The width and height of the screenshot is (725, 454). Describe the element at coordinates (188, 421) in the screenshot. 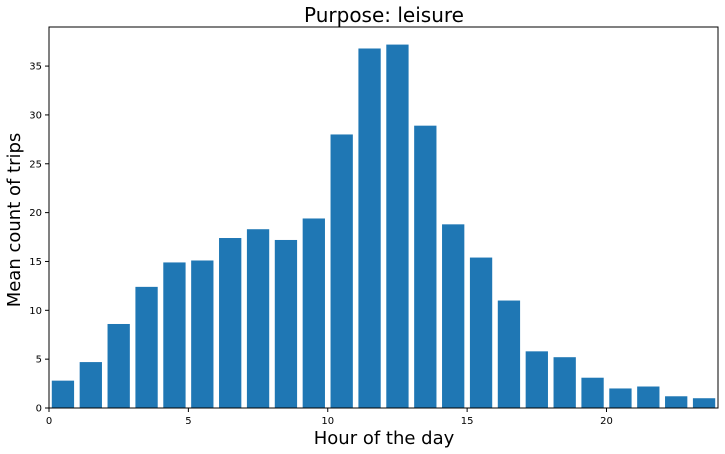

I see `x-tick-label: 5` at that location.